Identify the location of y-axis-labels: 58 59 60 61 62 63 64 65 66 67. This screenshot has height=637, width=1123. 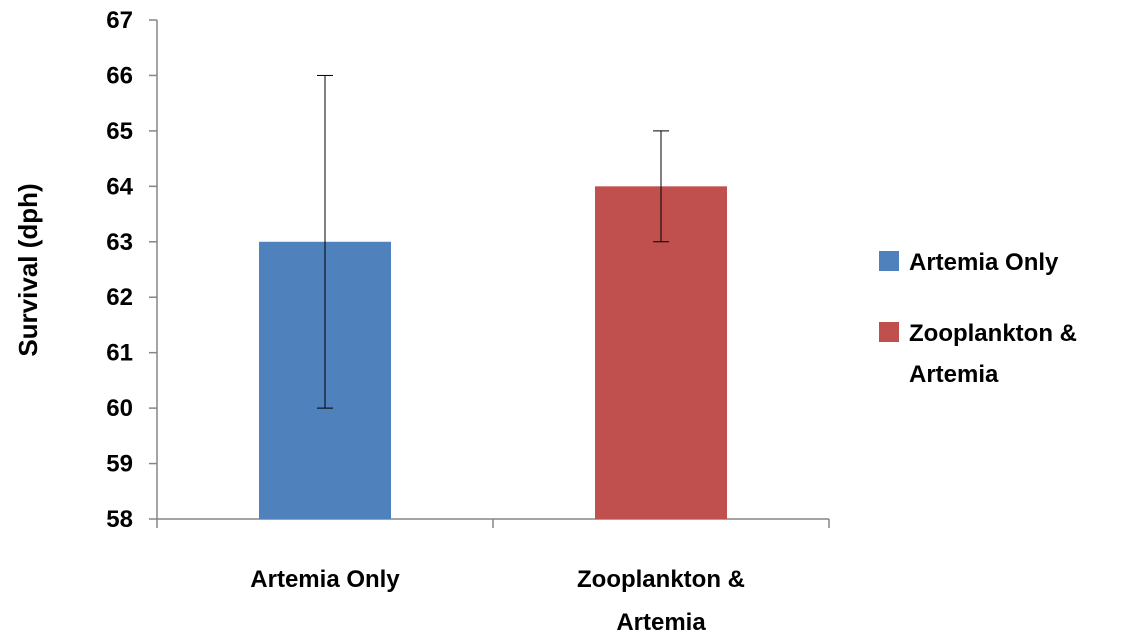
(119, 270).